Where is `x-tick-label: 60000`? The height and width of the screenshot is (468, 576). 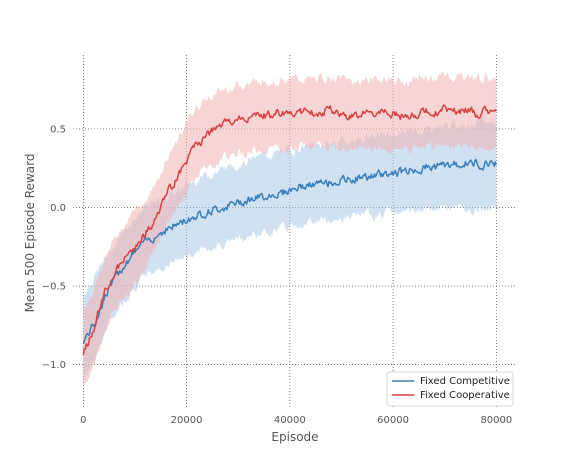
x-tick-label: 60000 is located at coordinates (393, 420).